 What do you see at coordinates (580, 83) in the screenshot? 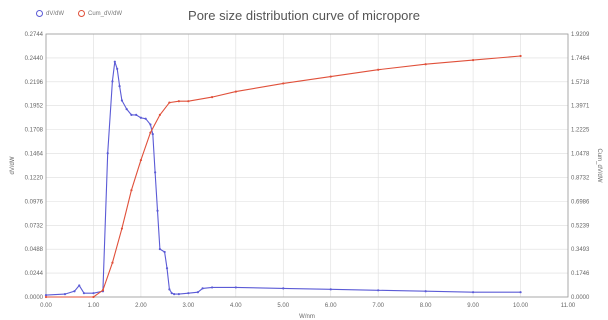
I see `y-right-tick-label: 1.5718` at bounding box center [580, 83].